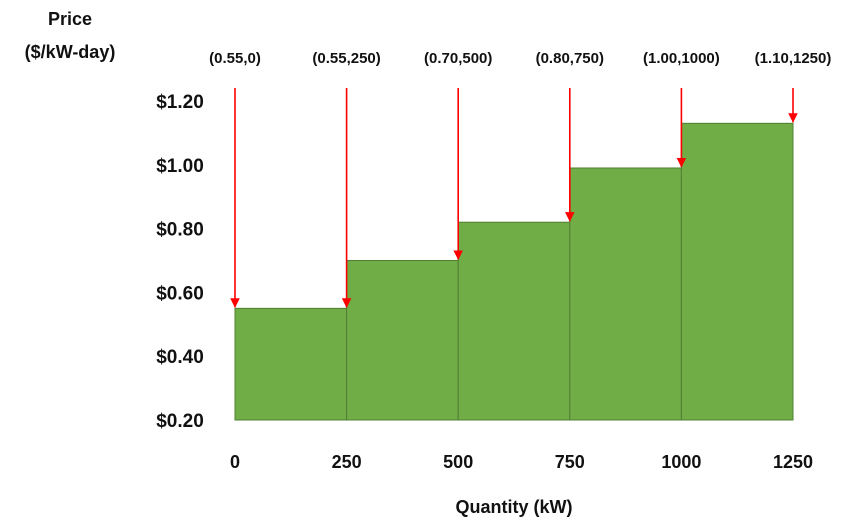 This screenshot has width=853, height=522. Describe the element at coordinates (70, 19) in the screenshot. I see `y-axis-title-line: Price` at that location.